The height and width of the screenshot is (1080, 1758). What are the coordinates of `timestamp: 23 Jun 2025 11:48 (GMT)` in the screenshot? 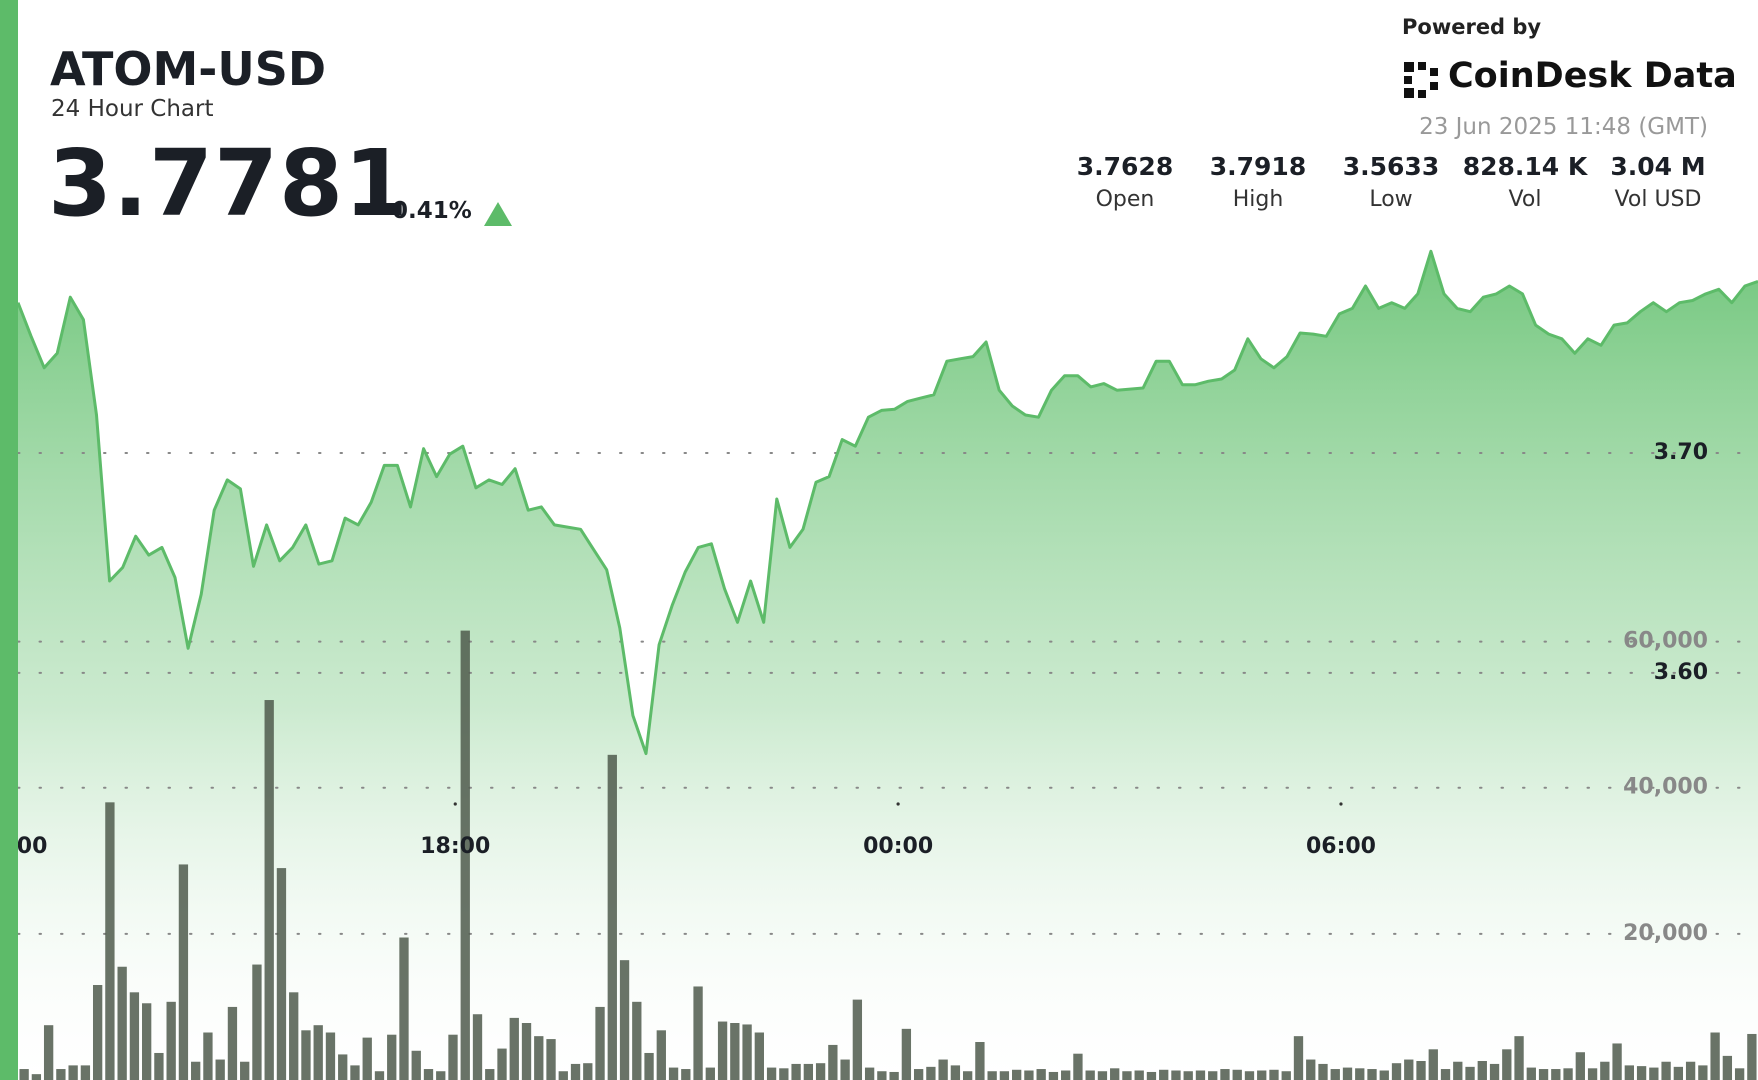 It's located at (1563, 127).